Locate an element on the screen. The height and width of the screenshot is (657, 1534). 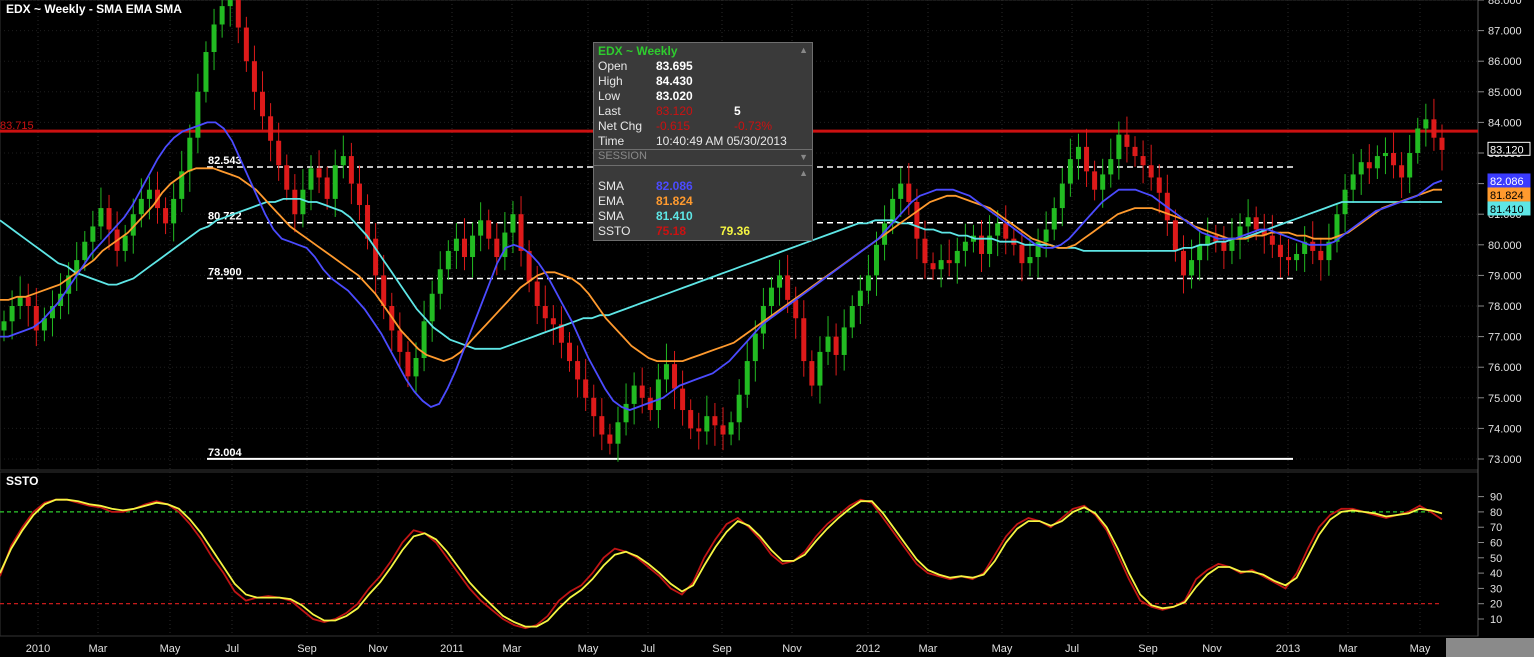
collapse-up-icon-2: ▲ is located at coordinates (803, 173).